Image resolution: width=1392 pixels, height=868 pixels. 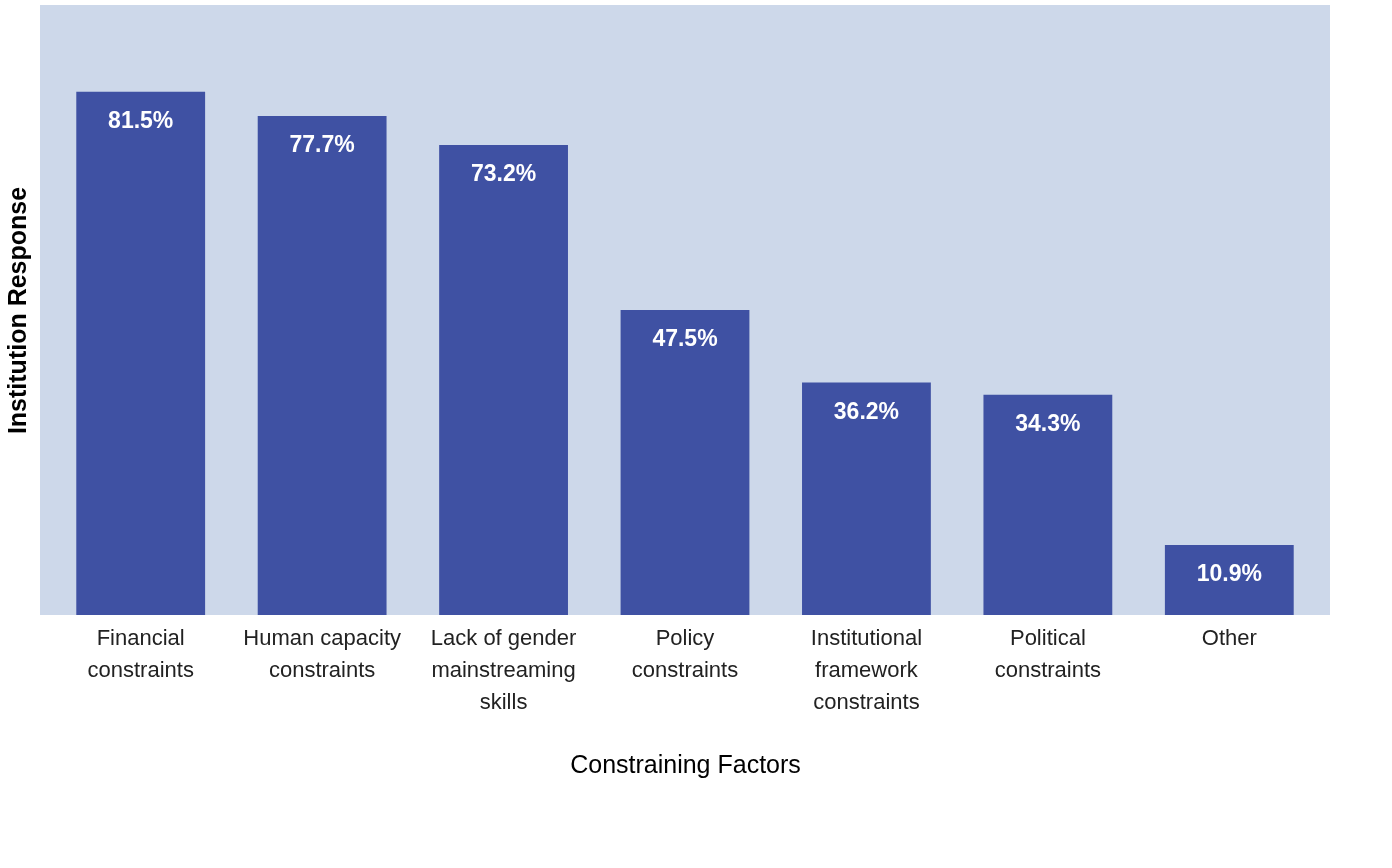 What do you see at coordinates (140, 653) in the screenshot?
I see `x-tick-label: Financial constraints` at bounding box center [140, 653].